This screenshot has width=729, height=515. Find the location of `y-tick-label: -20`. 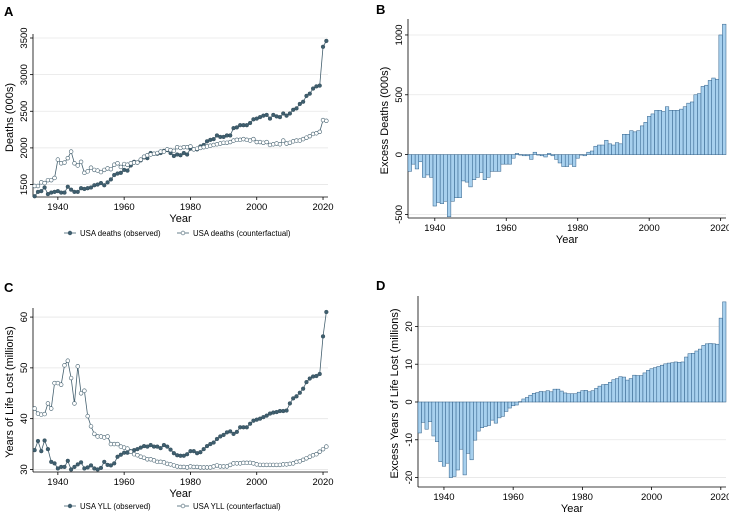

y-tick-label: -20 is located at coordinates (409, 478).